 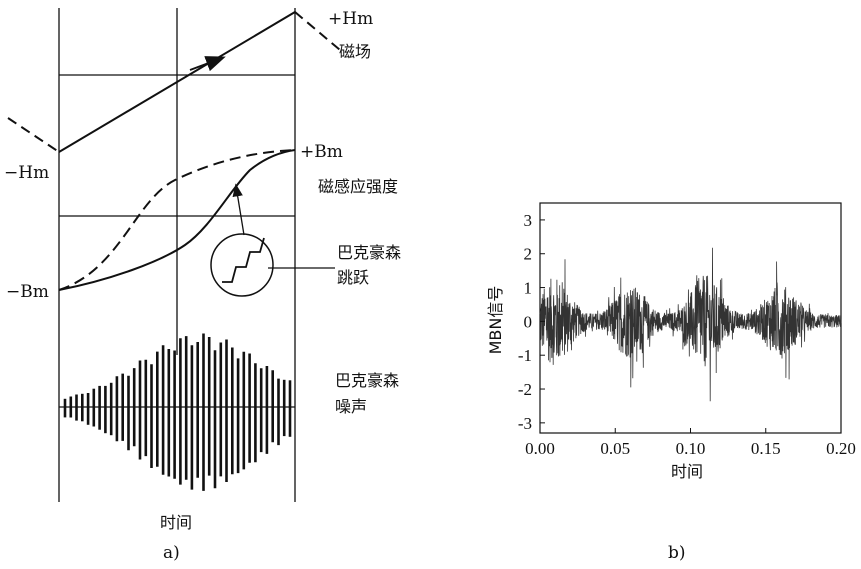 What do you see at coordinates (238, 209) in the screenshot?
I see `jump-arrow` at bounding box center [238, 209].